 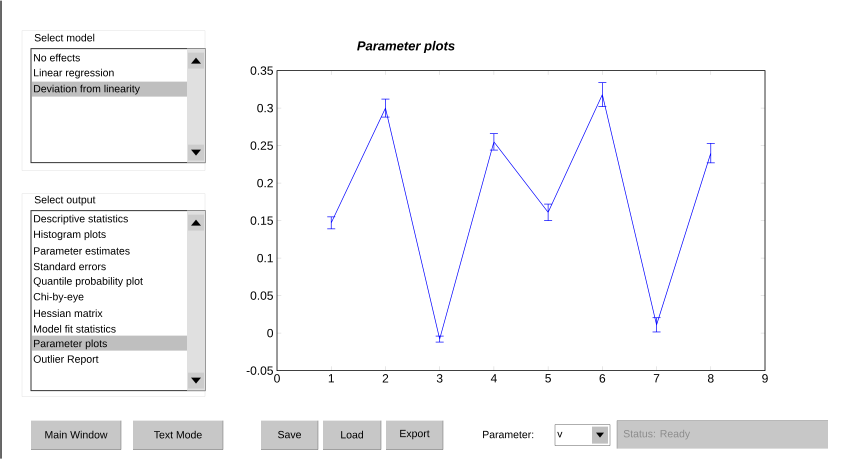 What do you see at coordinates (261, 70) in the screenshot?
I see `y-tick-label: 0.35` at bounding box center [261, 70].